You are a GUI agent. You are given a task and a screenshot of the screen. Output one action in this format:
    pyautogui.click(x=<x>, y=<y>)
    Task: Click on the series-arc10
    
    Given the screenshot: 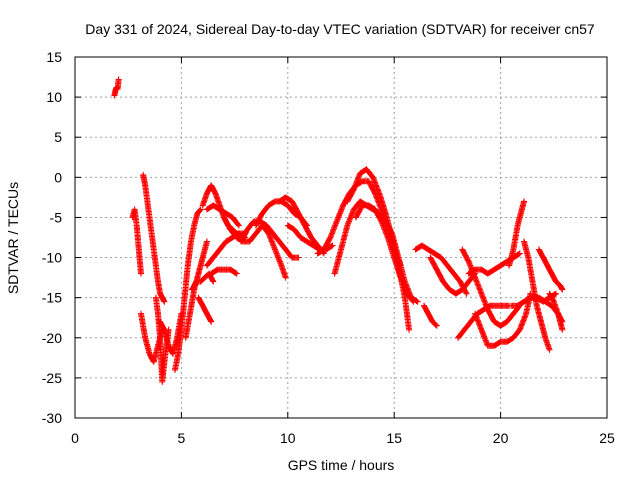 What is the action you would take?
    pyautogui.click(x=203, y=281)
    